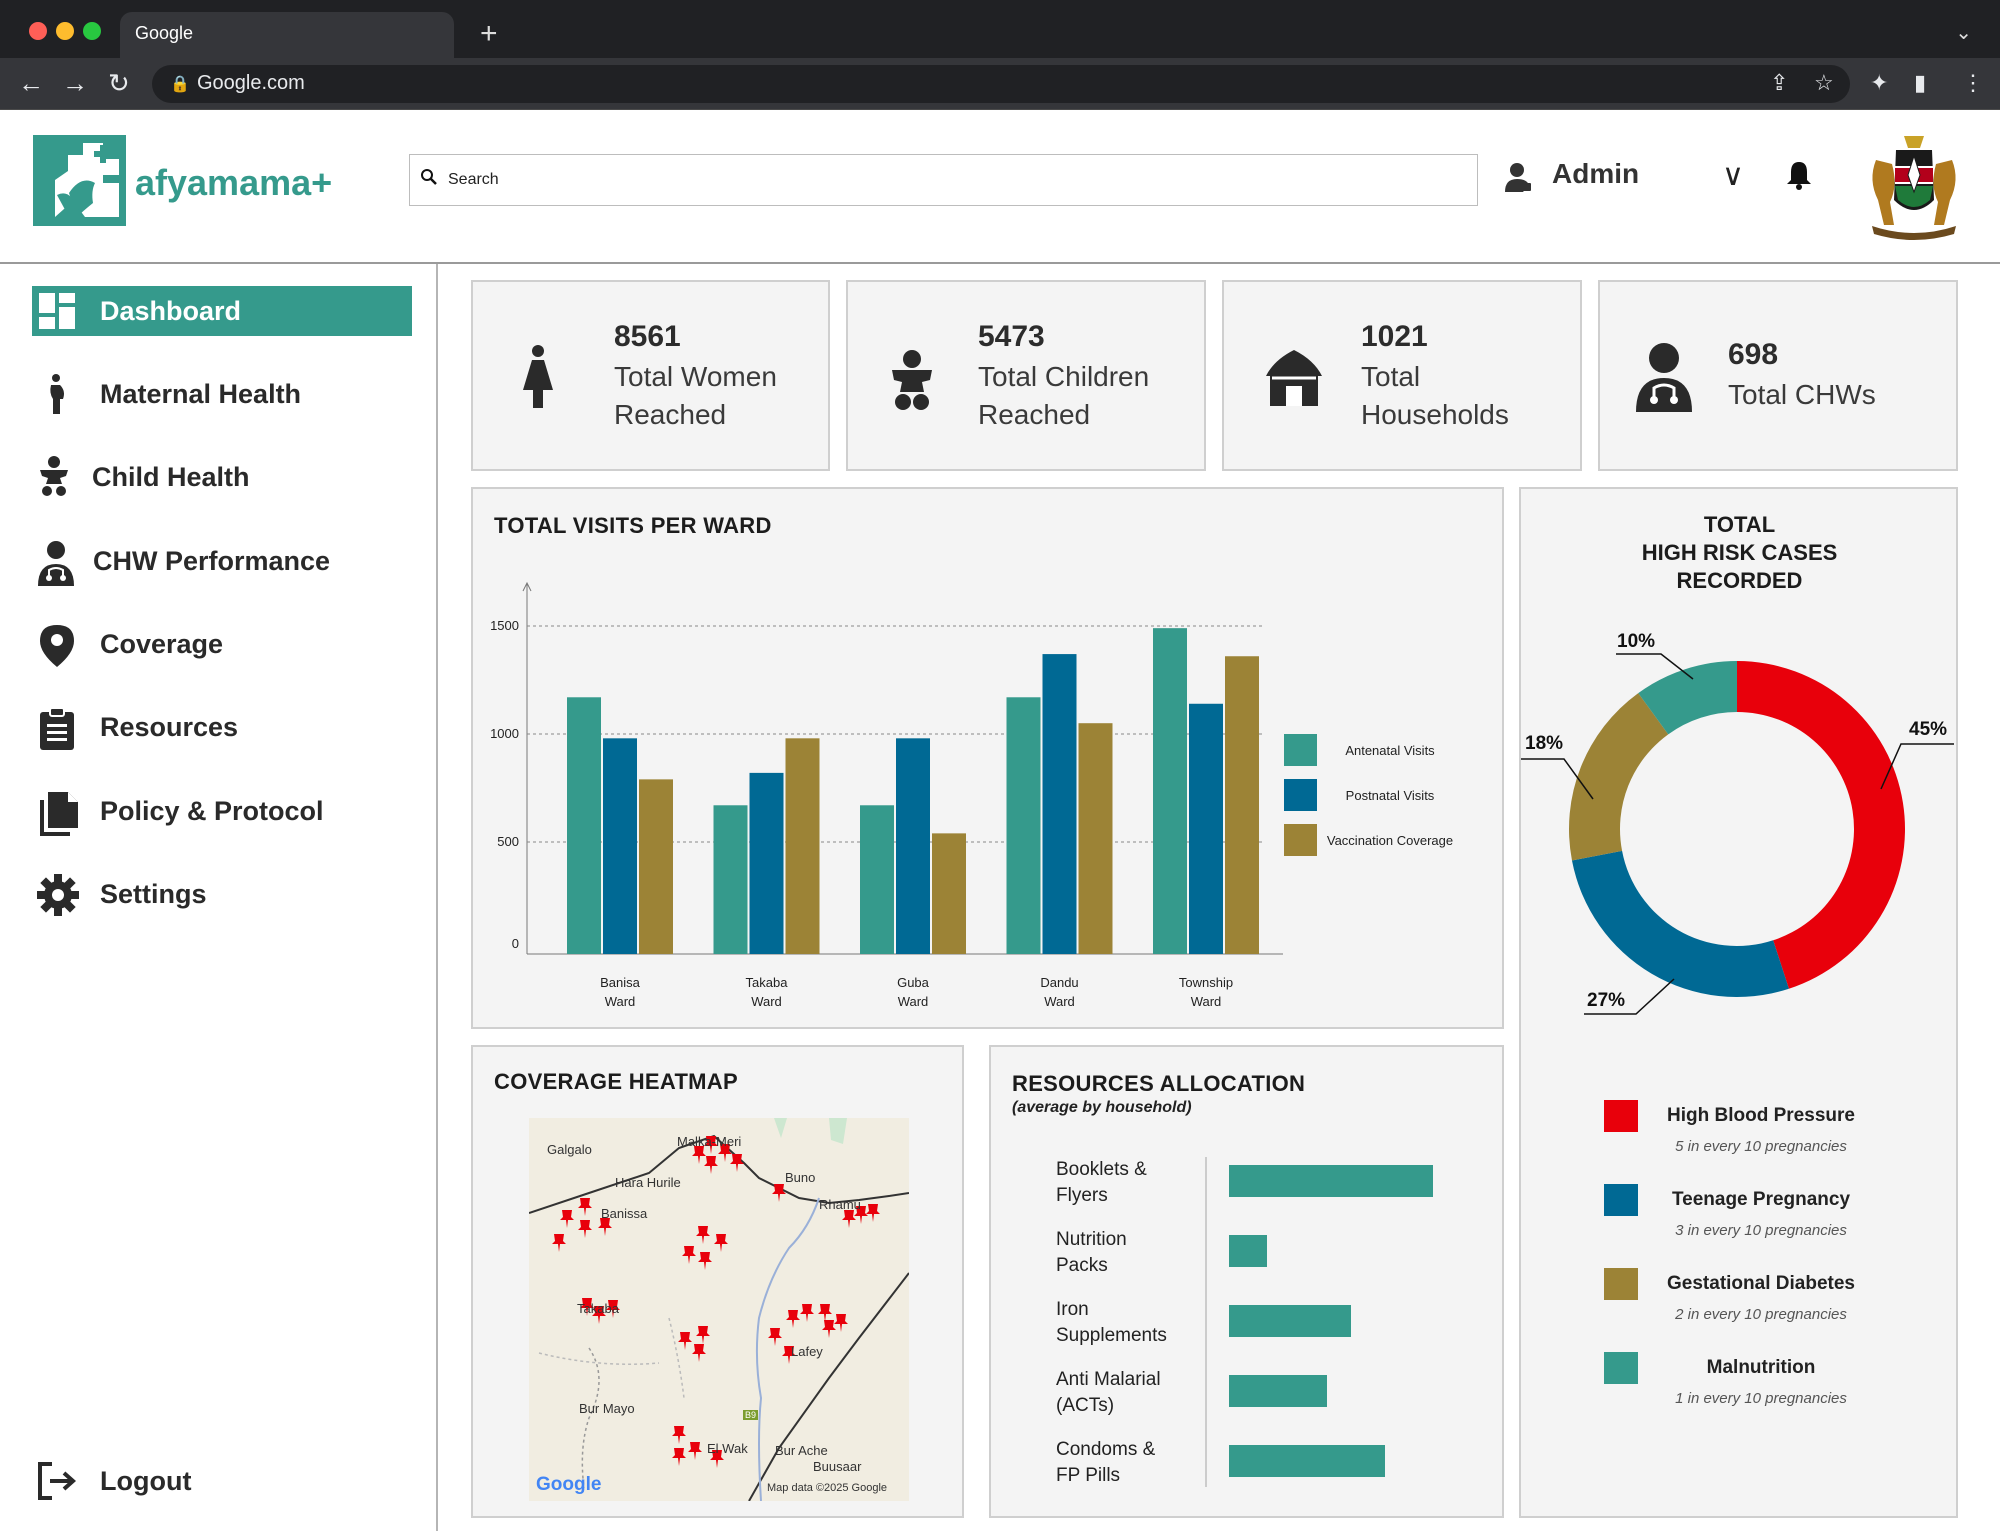  What do you see at coordinates (1101, 1182) in the screenshot?
I see `resource-label: Booklets & Flyers` at bounding box center [1101, 1182].